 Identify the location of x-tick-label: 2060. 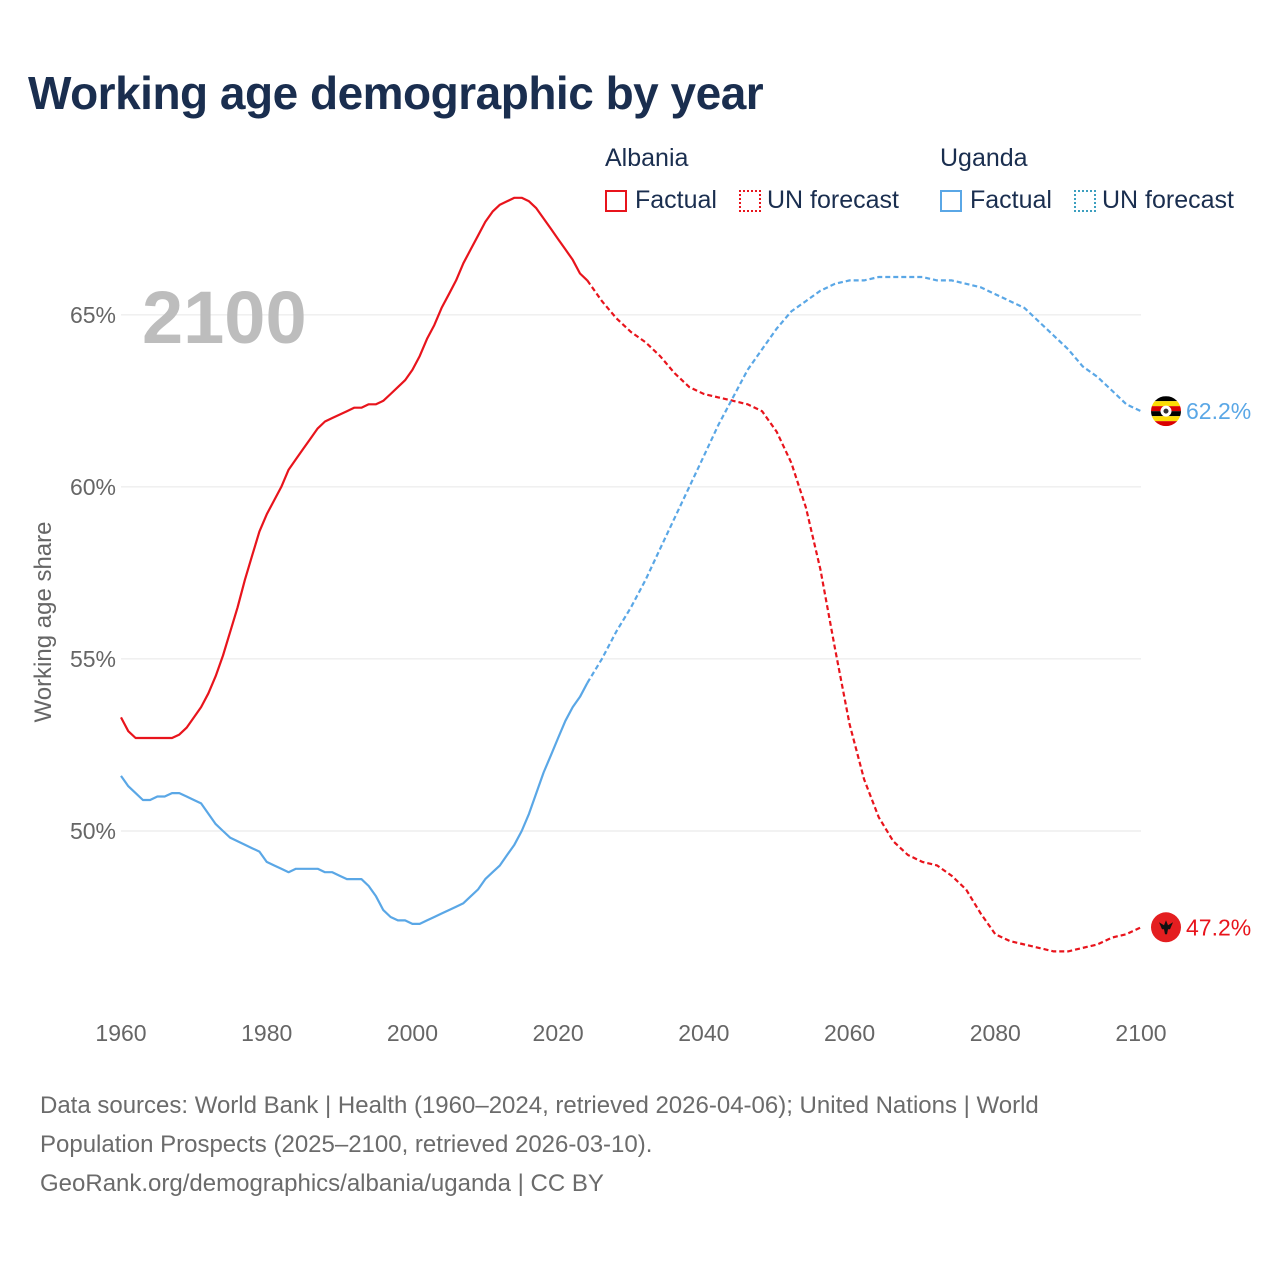
(849, 1033).